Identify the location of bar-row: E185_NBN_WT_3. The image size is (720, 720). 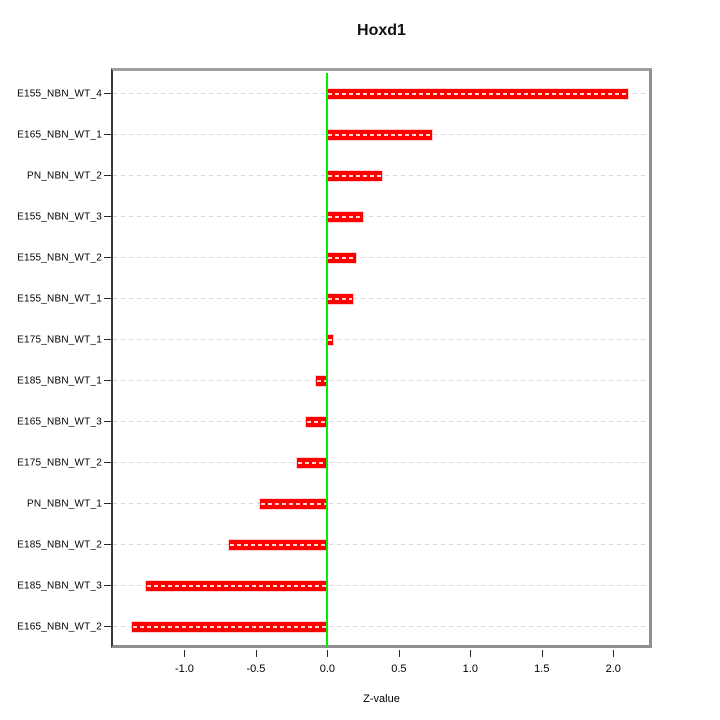
(333, 585).